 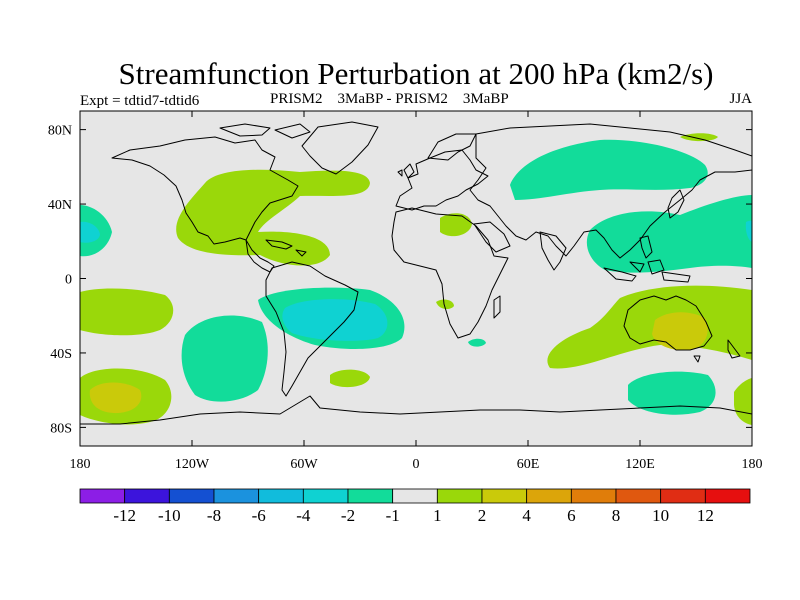 What do you see at coordinates (416, 464) in the screenshot?
I see `x-tick-label: 0` at bounding box center [416, 464].